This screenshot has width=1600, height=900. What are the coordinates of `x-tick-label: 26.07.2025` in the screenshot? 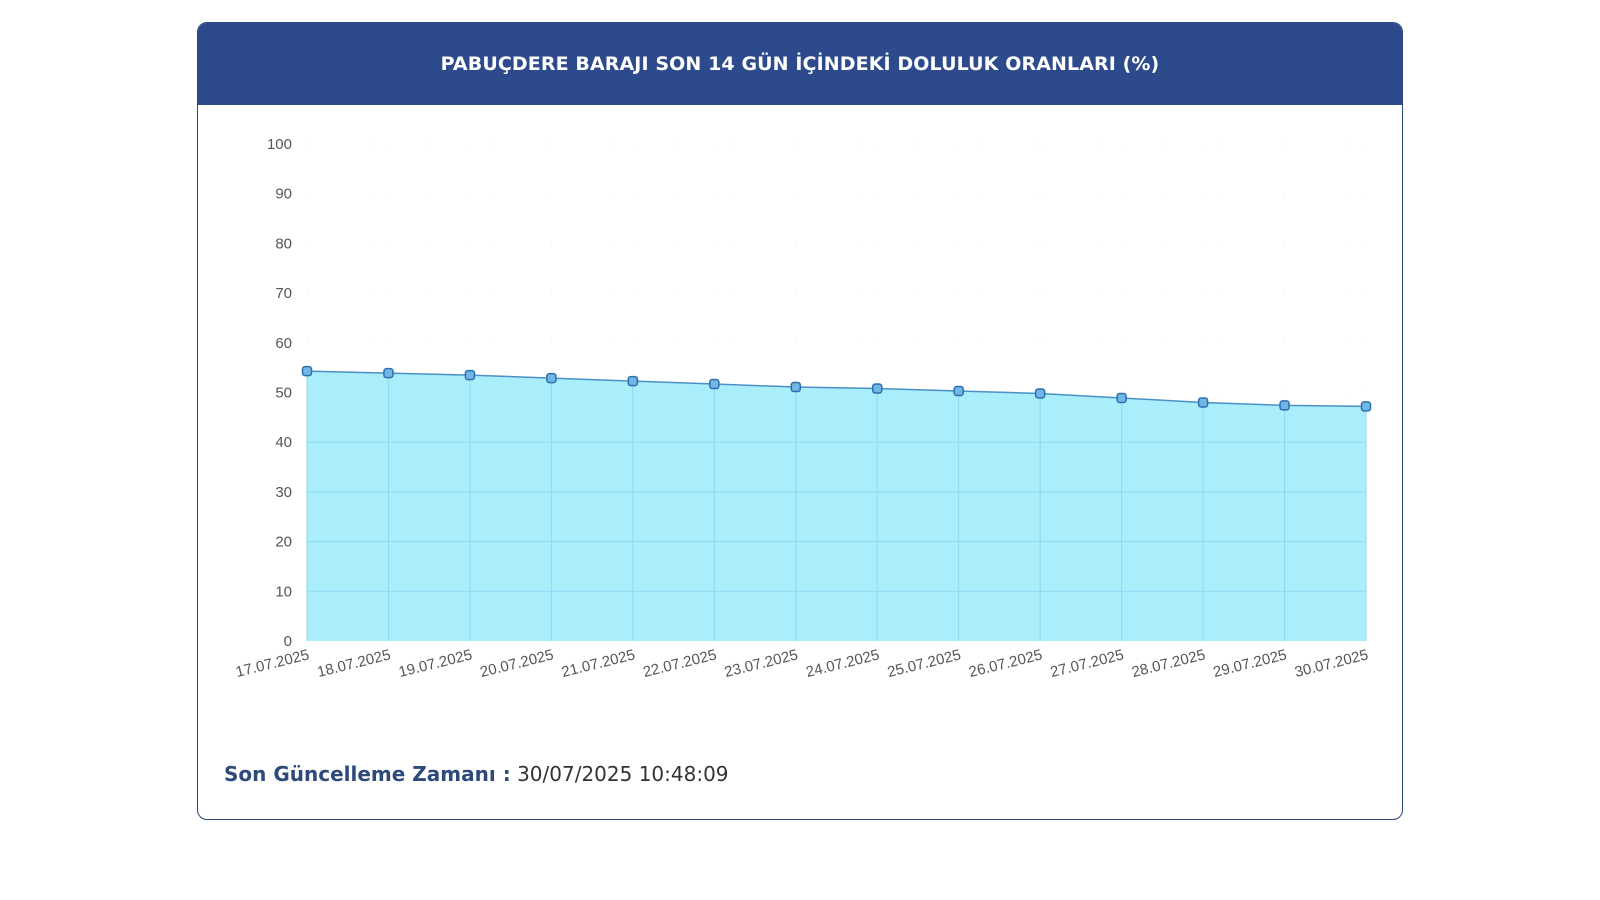 It's located at (1005, 663).